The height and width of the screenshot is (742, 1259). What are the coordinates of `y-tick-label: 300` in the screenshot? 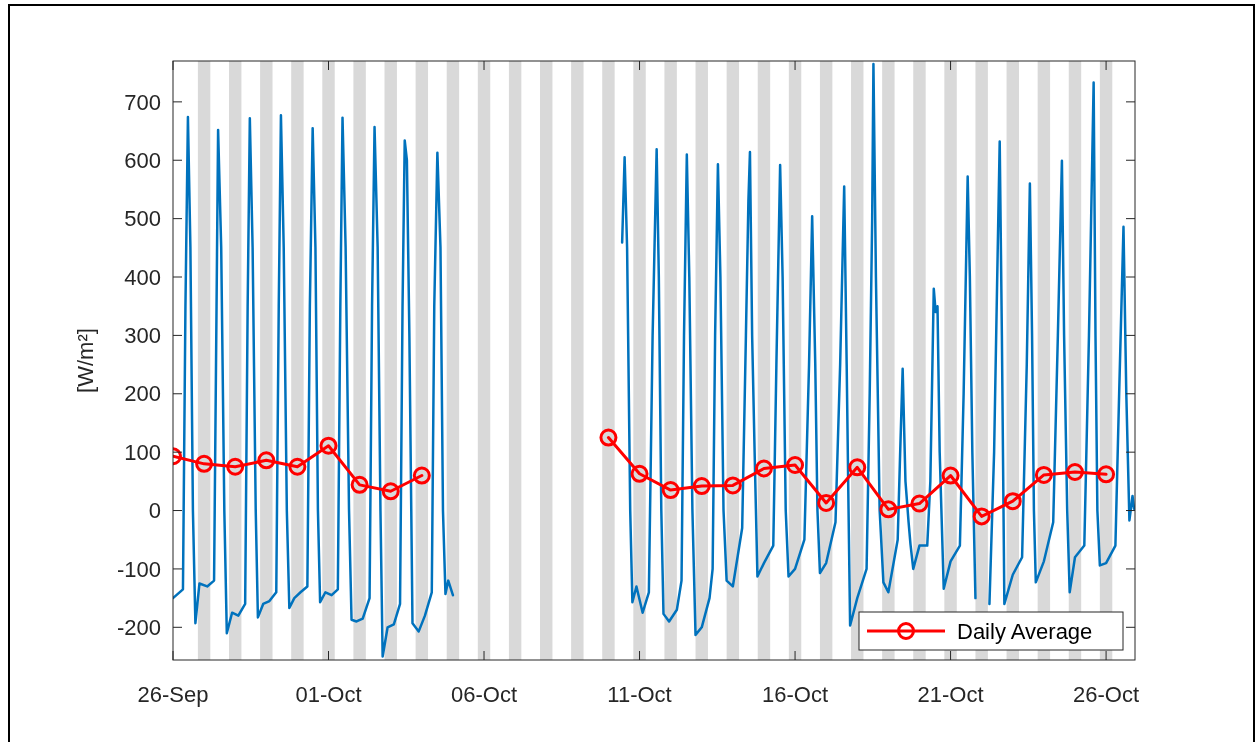 It's located at (142, 336).